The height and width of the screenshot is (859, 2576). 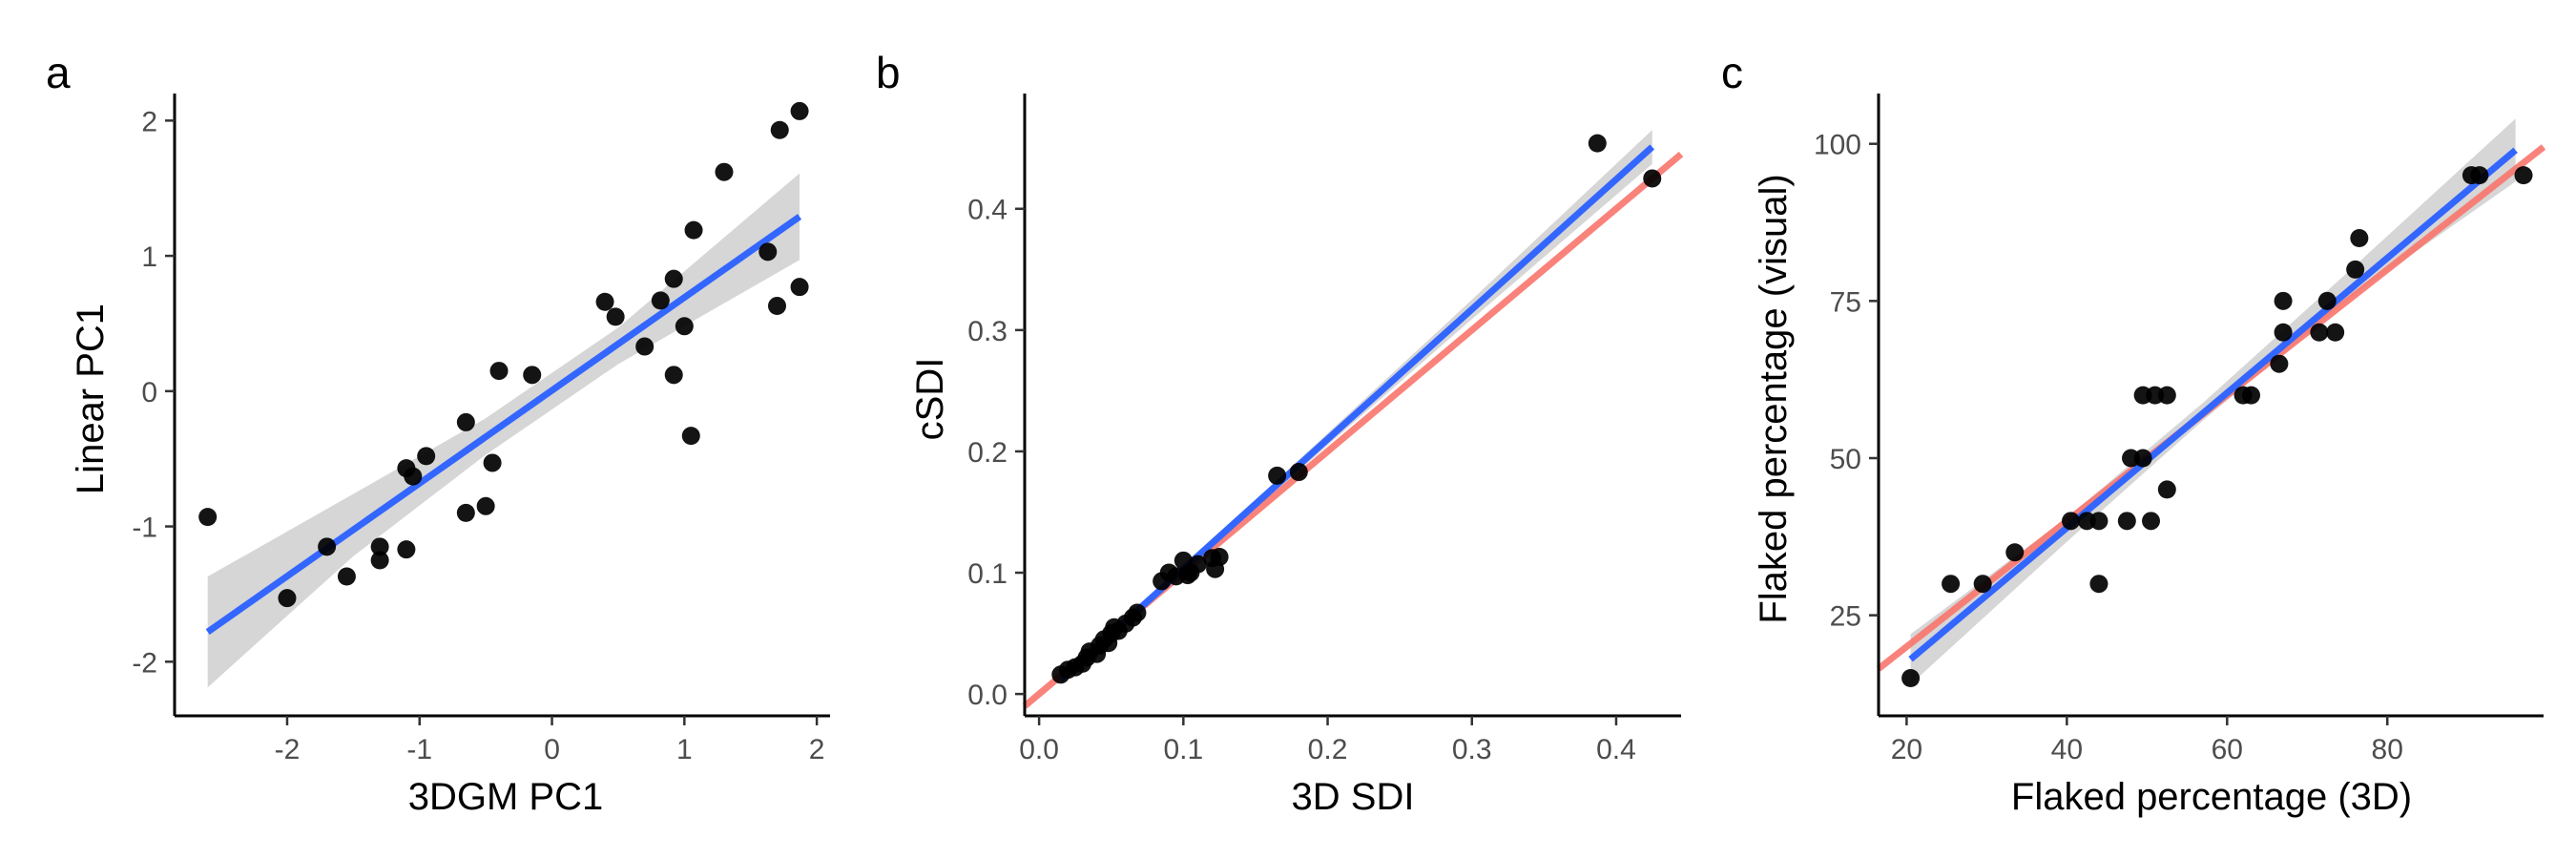 What do you see at coordinates (817, 749) in the screenshot?
I see `panel-a-x-tick-label: 2` at bounding box center [817, 749].